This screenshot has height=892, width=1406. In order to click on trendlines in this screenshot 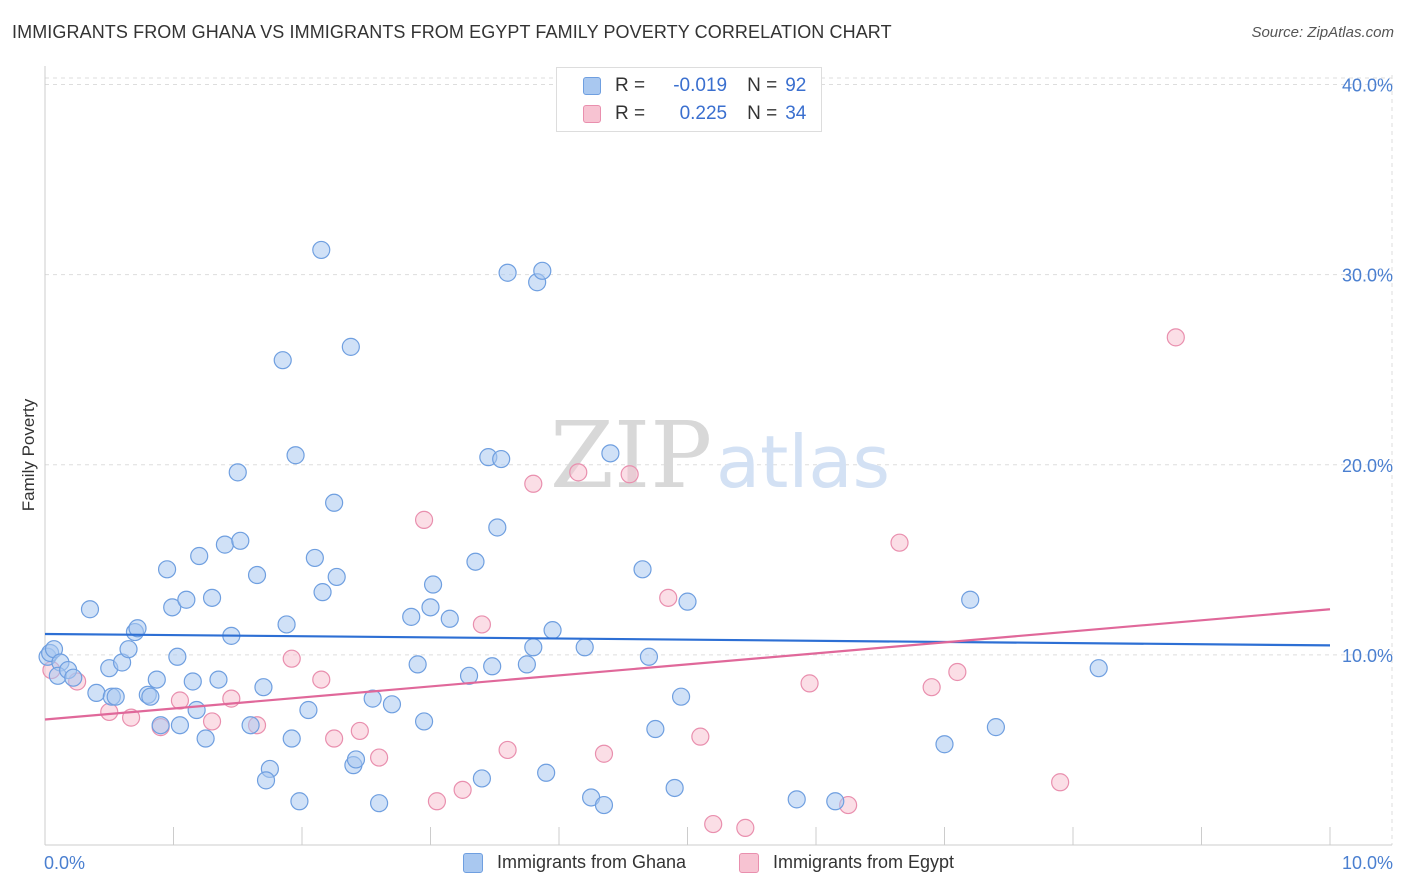, I will do `click(687, 664)`.